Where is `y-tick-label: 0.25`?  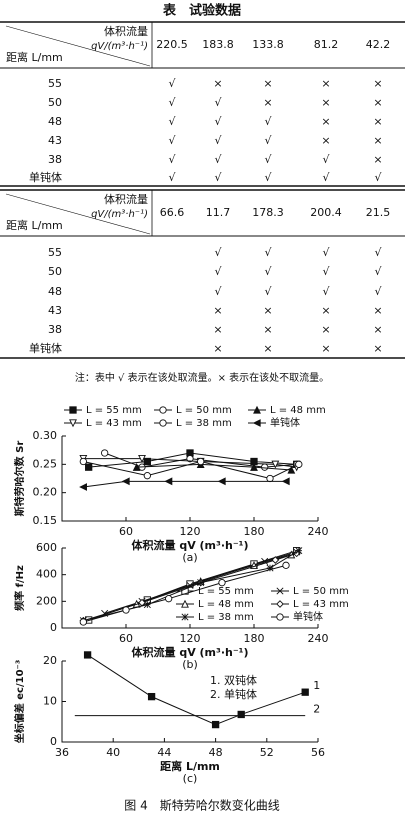 y-tick-label: 0.25 is located at coordinates (45, 463).